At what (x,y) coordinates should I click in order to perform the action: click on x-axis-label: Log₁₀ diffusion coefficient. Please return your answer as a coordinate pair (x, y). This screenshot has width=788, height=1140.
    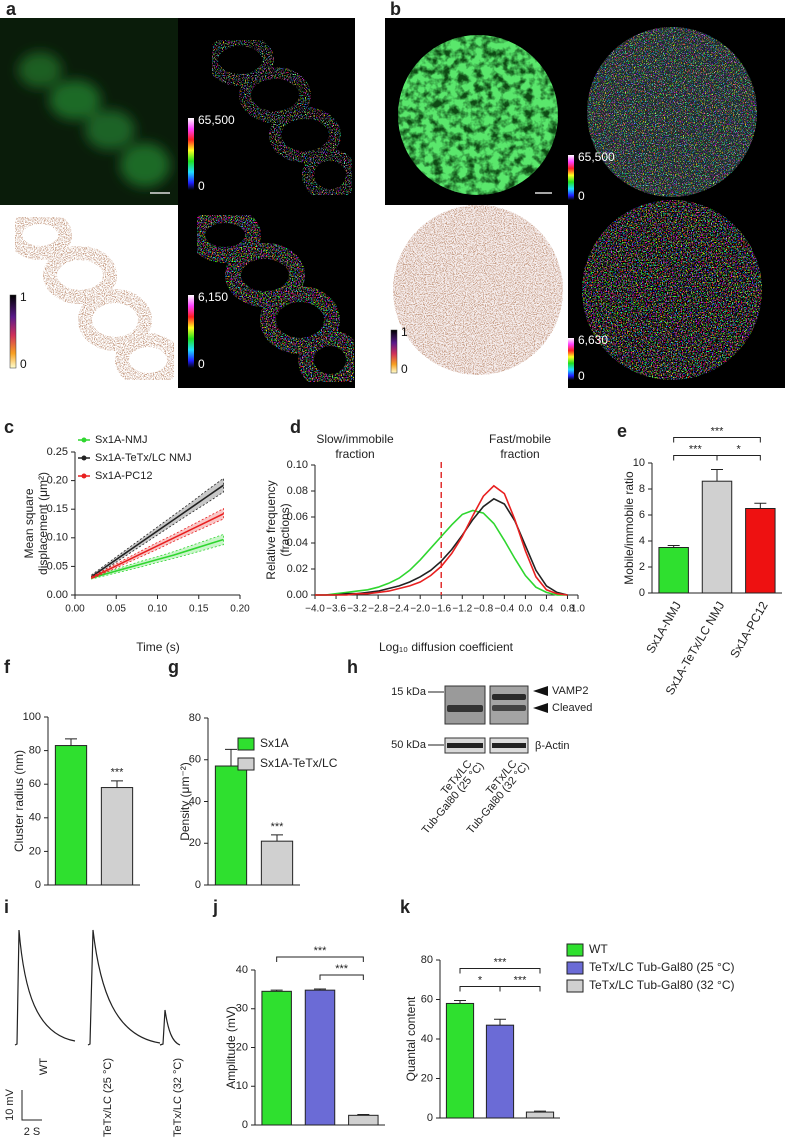
    Looking at the image, I should click on (446, 647).